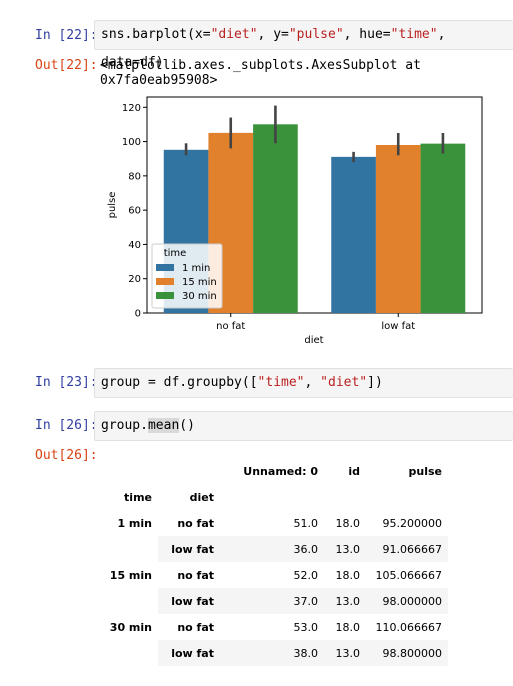  I want to click on column-header: id, so click(354, 471).